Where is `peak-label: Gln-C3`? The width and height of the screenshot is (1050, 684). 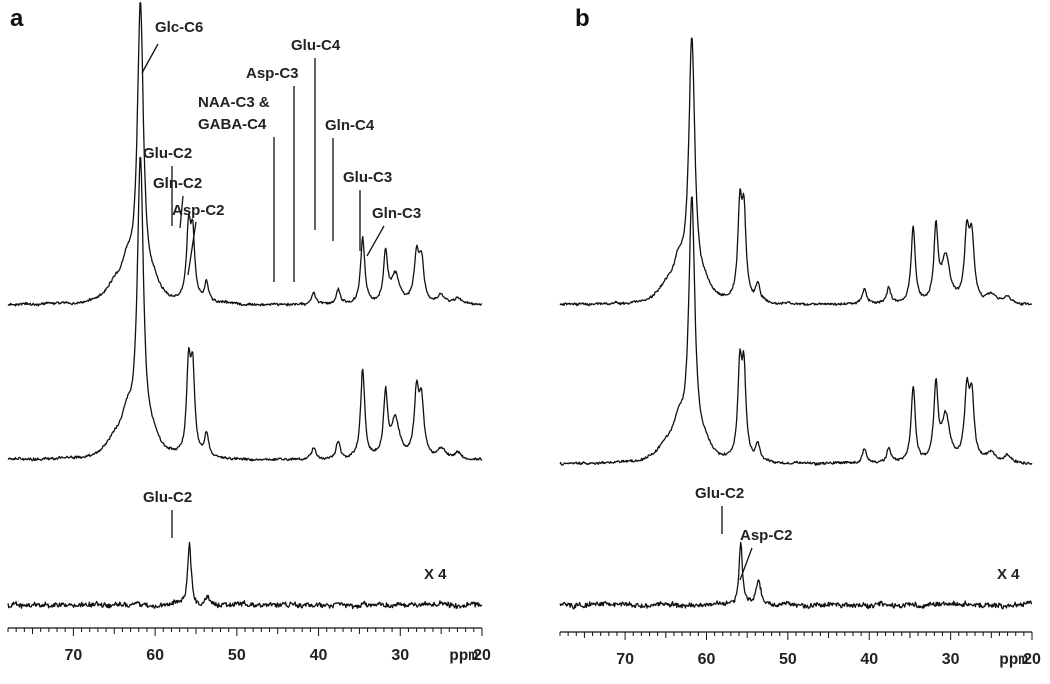 peak-label: Gln-C3 is located at coordinates (396, 213).